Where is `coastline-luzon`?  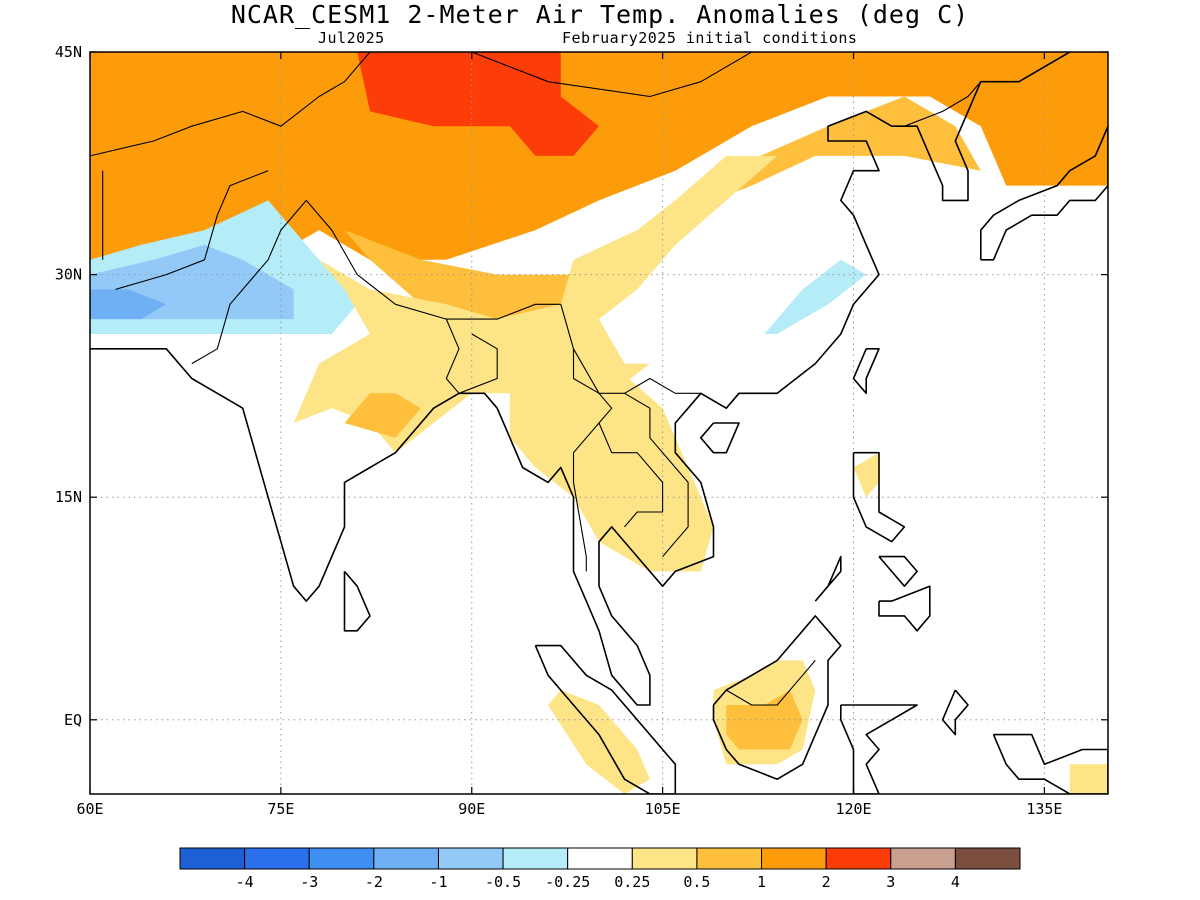
coastline-luzon is located at coordinates (879, 497).